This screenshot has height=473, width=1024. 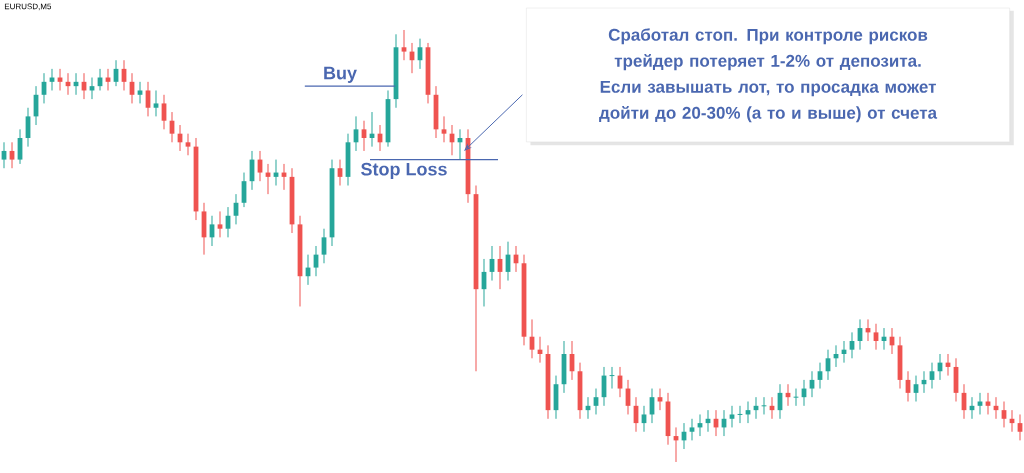 I want to click on chart-title: EURUSD,M5, so click(x=28, y=7).